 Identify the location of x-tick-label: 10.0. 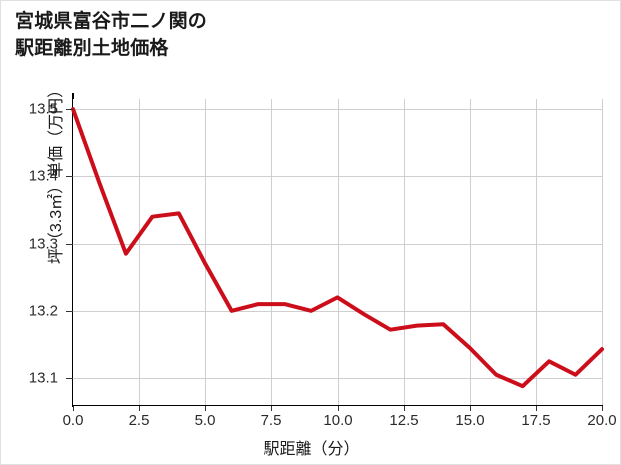
(338, 420).